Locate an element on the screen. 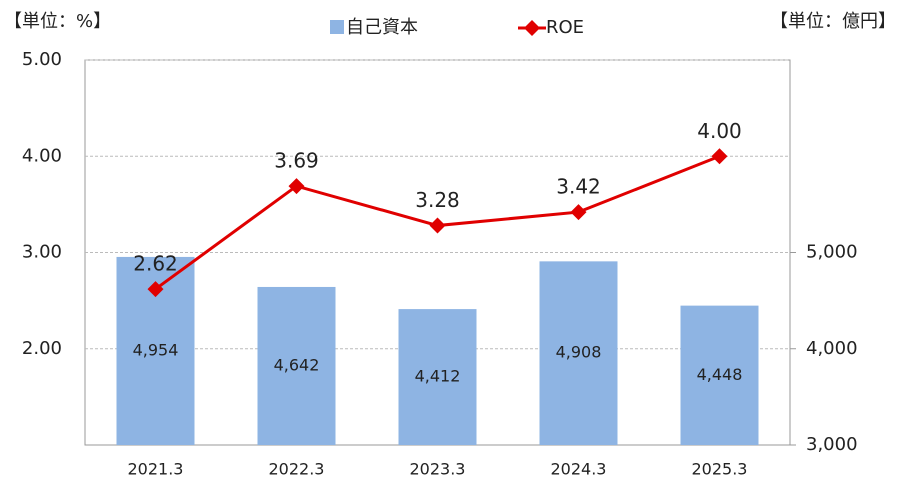 This screenshot has height=483, width=900. bar-label: 4,412 is located at coordinates (438, 376).